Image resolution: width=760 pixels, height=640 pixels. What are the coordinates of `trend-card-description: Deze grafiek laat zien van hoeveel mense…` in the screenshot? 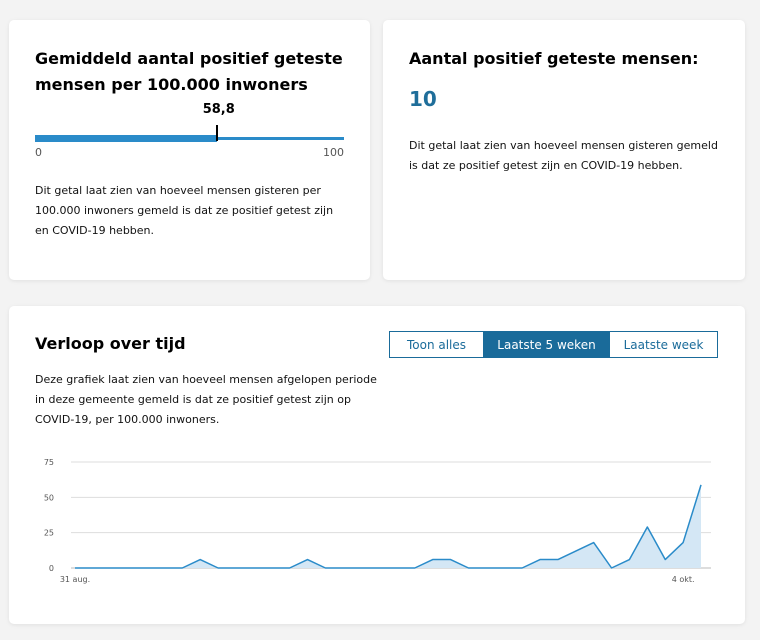 It's located at (206, 399).